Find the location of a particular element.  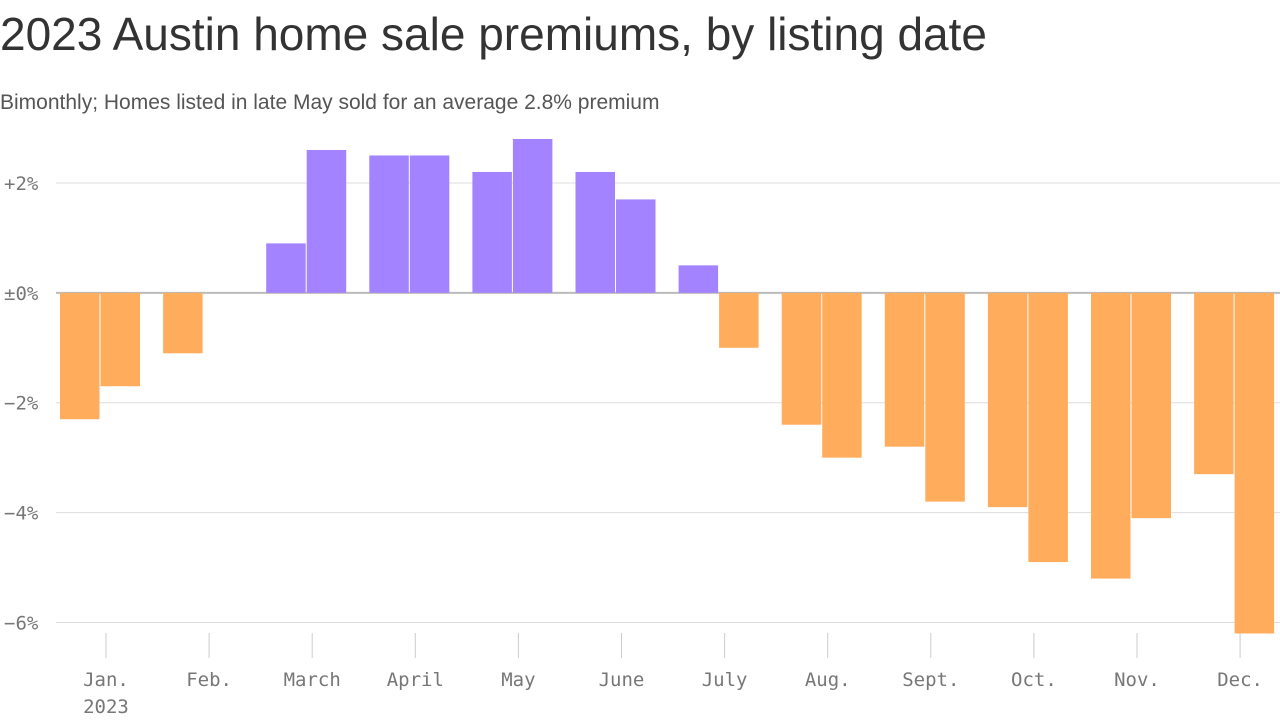

x-tick-label: Aug. is located at coordinates (828, 680).